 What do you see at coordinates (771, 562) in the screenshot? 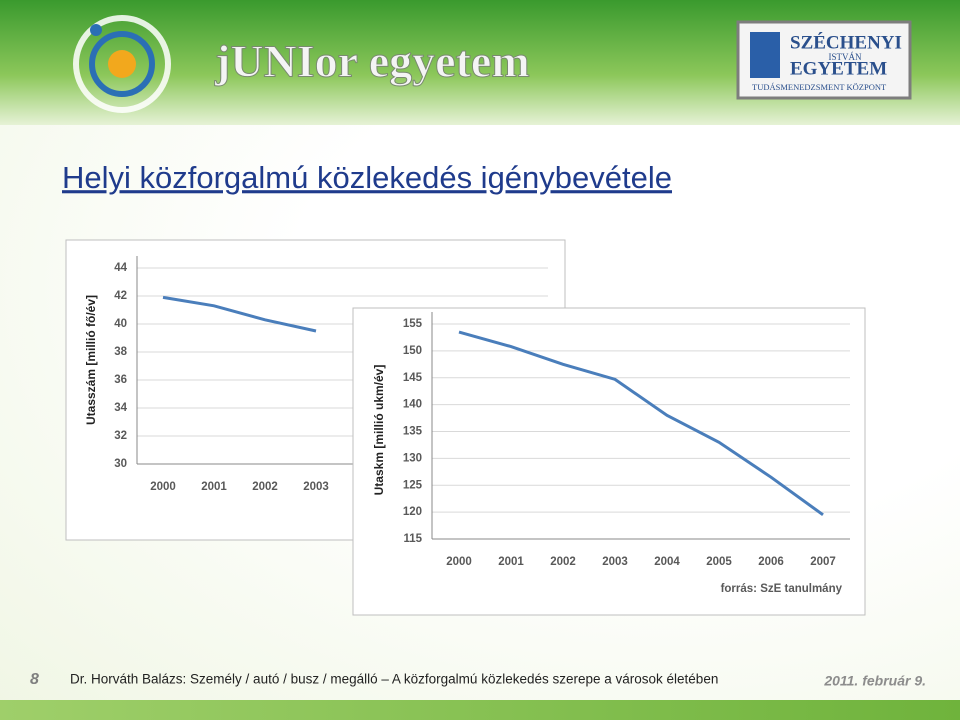
I see `x-tick-label: 2006` at bounding box center [771, 562].